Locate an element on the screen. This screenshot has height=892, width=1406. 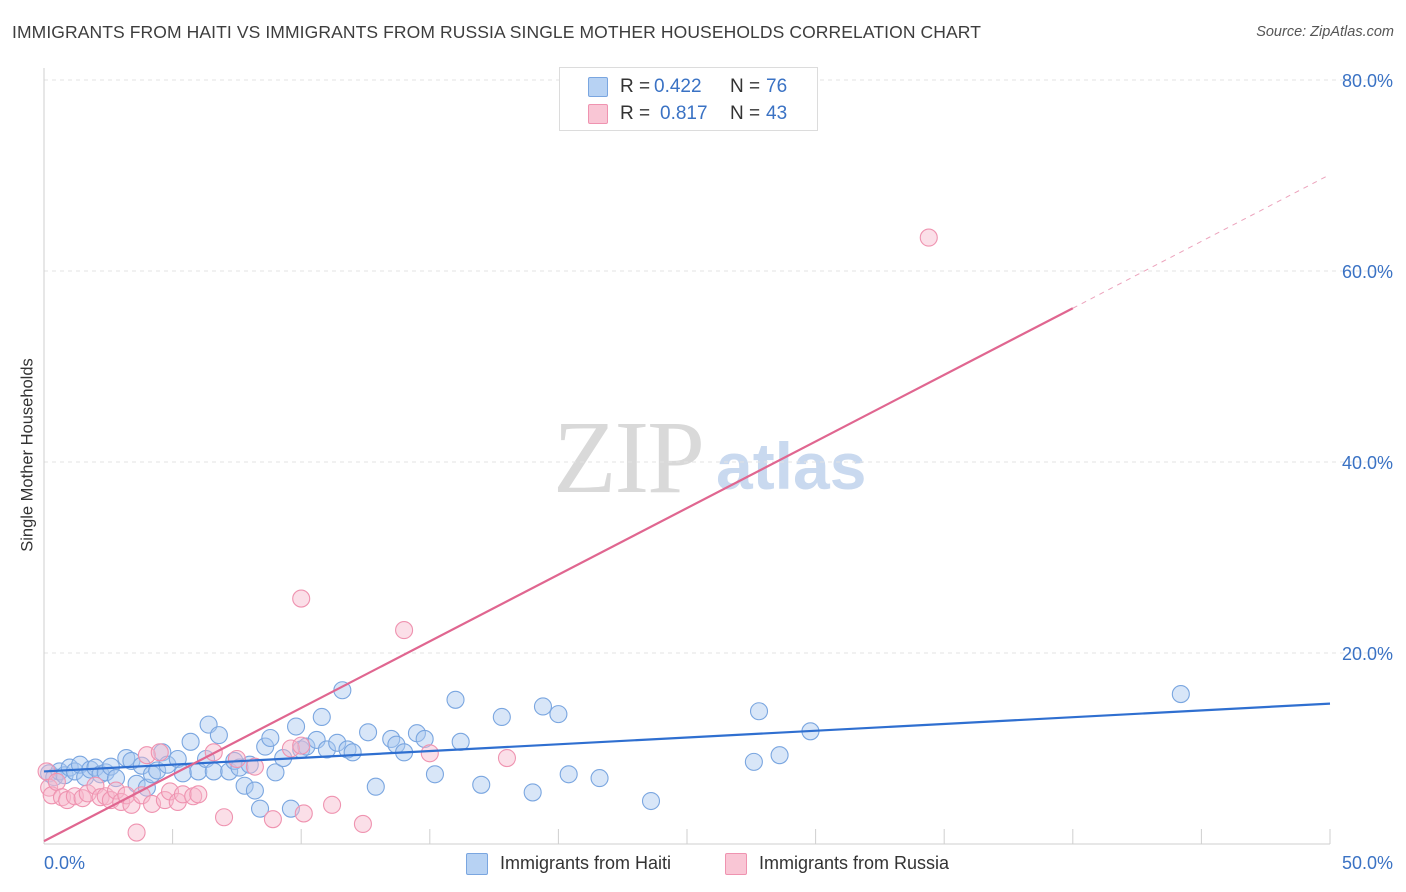
x-tick-label-max: 50.0% is located at coordinates (1367, 863).